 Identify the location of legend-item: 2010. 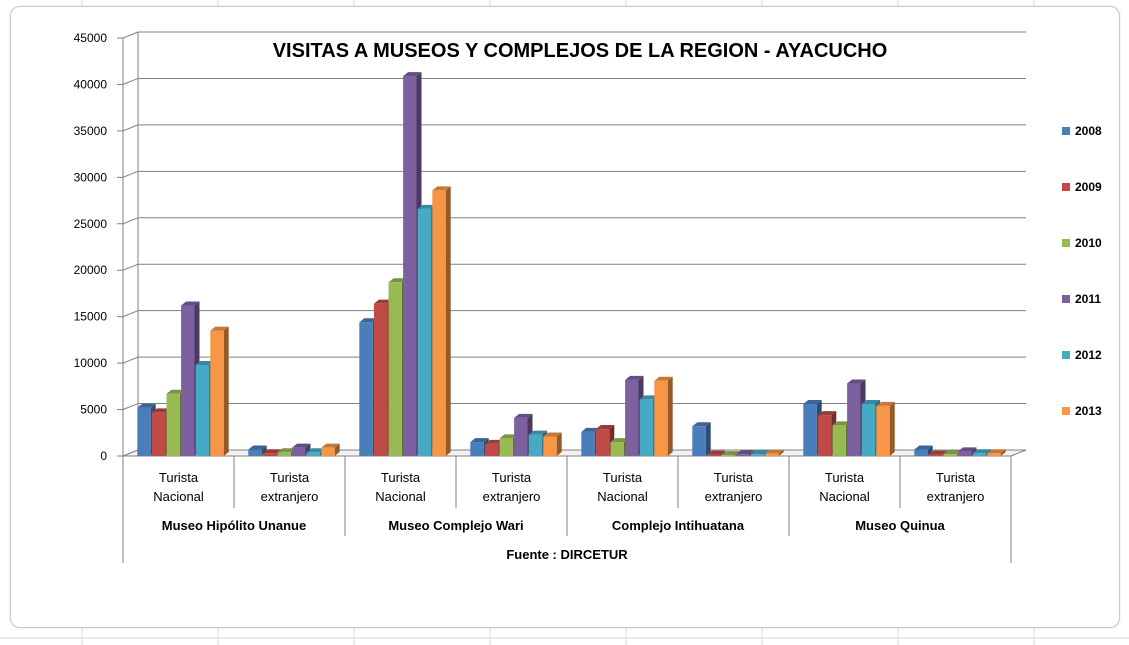
(1082, 243).